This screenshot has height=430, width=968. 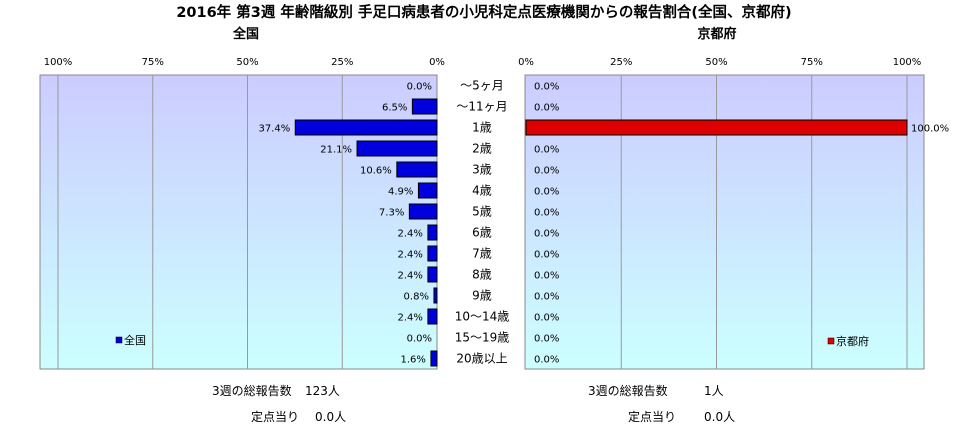 I want to click on category-label: 9歳, so click(x=482, y=296).